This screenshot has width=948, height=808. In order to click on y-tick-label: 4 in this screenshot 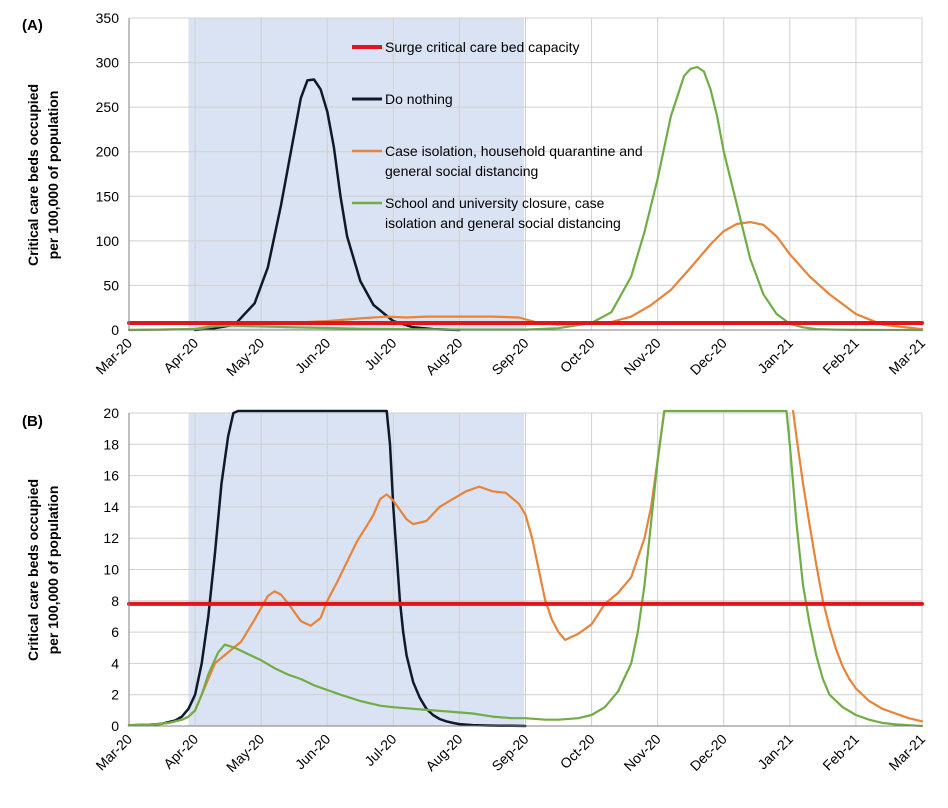, I will do `click(115, 663)`.